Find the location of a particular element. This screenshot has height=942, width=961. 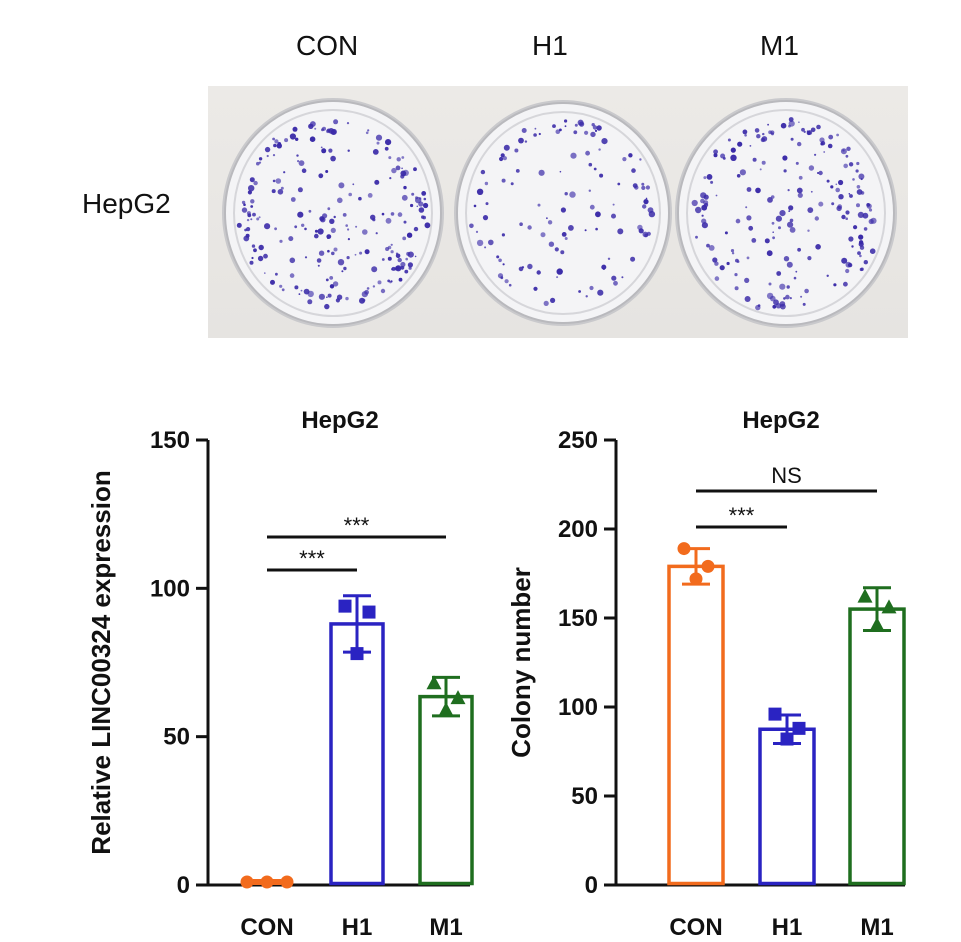

significance-label: NS is located at coordinates (786, 475).